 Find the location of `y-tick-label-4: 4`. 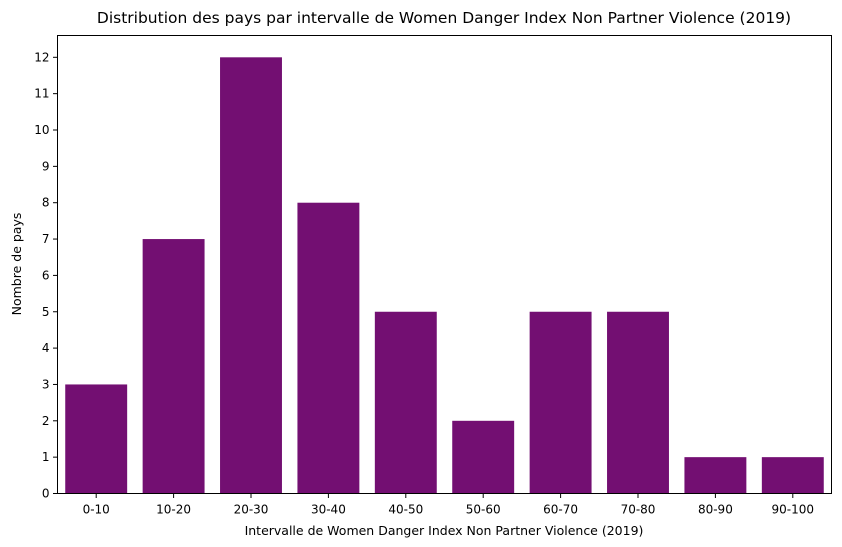

y-tick-label-4: 4 is located at coordinates (46, 348).